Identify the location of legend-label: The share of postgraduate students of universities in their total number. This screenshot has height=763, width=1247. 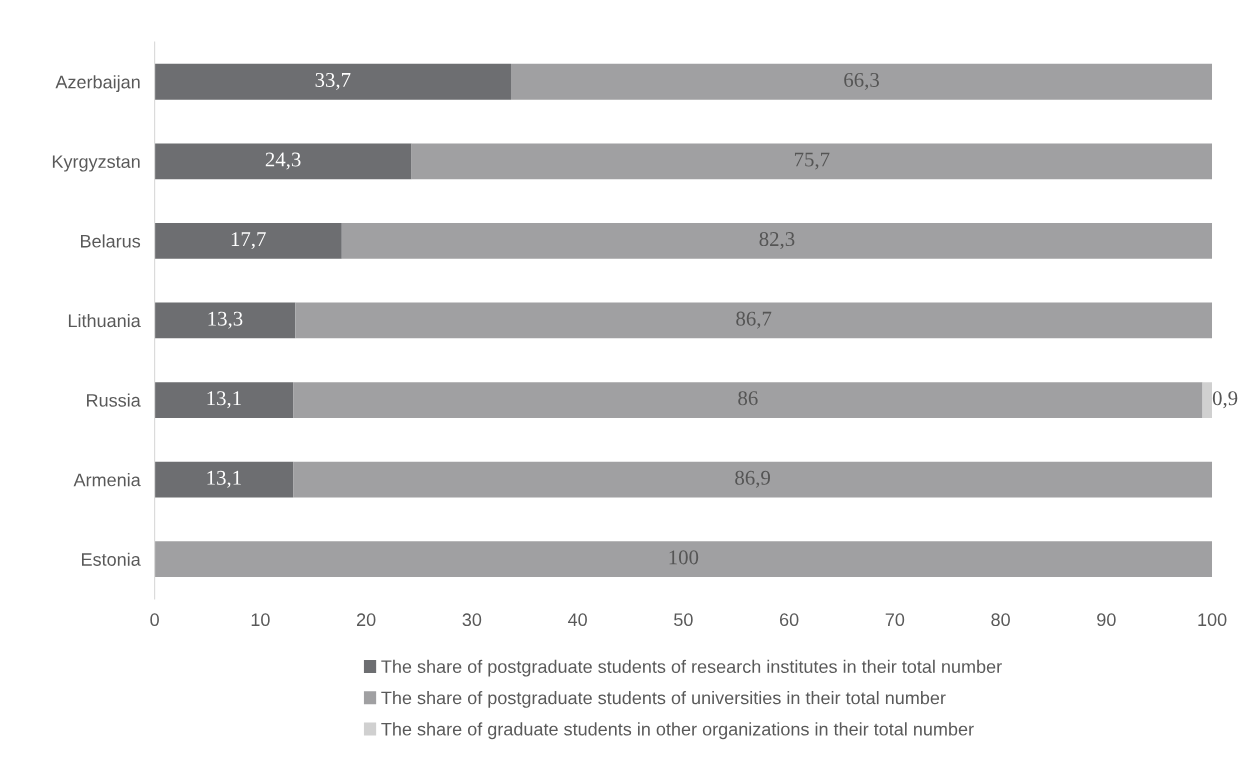
(663, 699).